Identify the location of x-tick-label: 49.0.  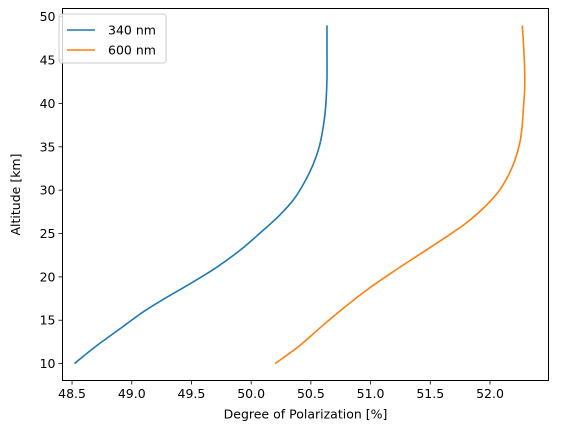
(132, 393).